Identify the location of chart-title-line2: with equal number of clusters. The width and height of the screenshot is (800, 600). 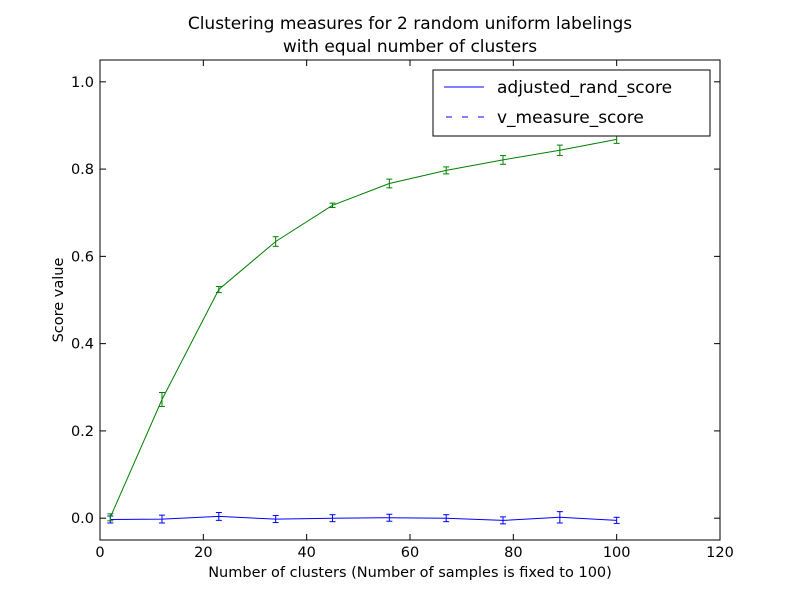
(410, 47).